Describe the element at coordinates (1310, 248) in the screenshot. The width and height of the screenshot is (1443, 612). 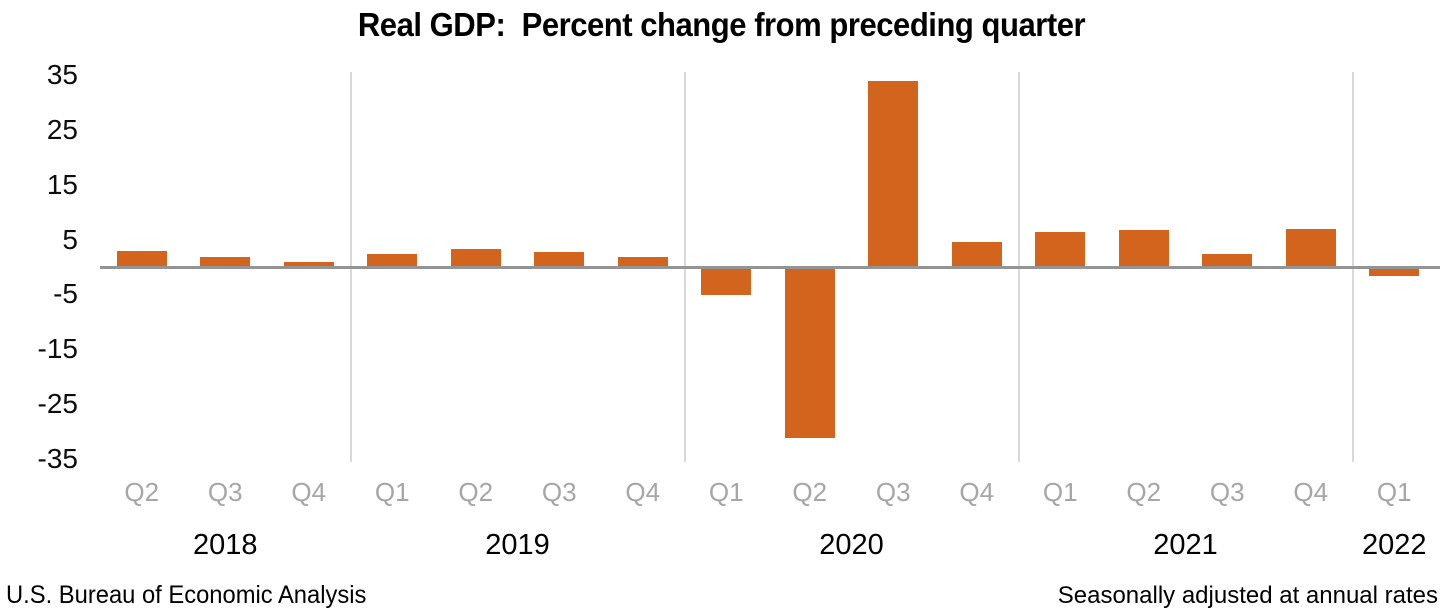
I see `bar-q4-2021` at that location.